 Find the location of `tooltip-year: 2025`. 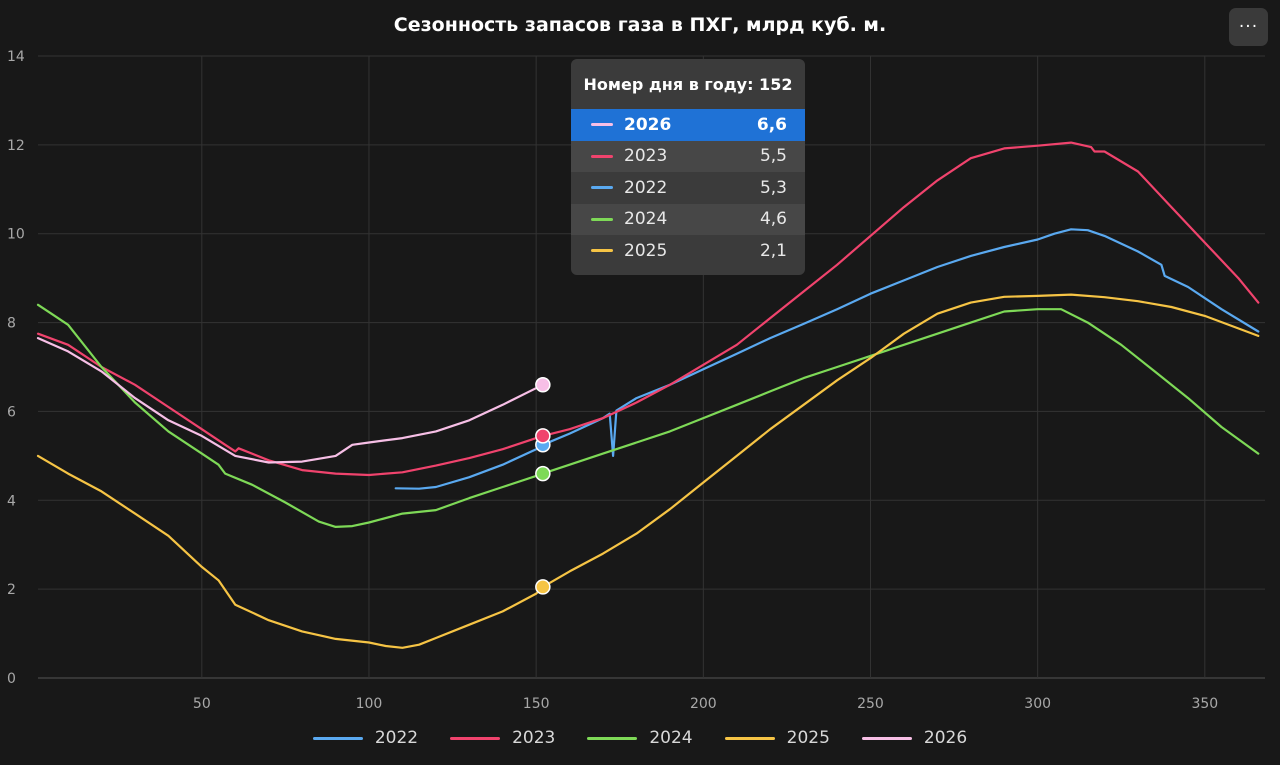

tooltip-year: 2025 is located at coordinates (646, 250).